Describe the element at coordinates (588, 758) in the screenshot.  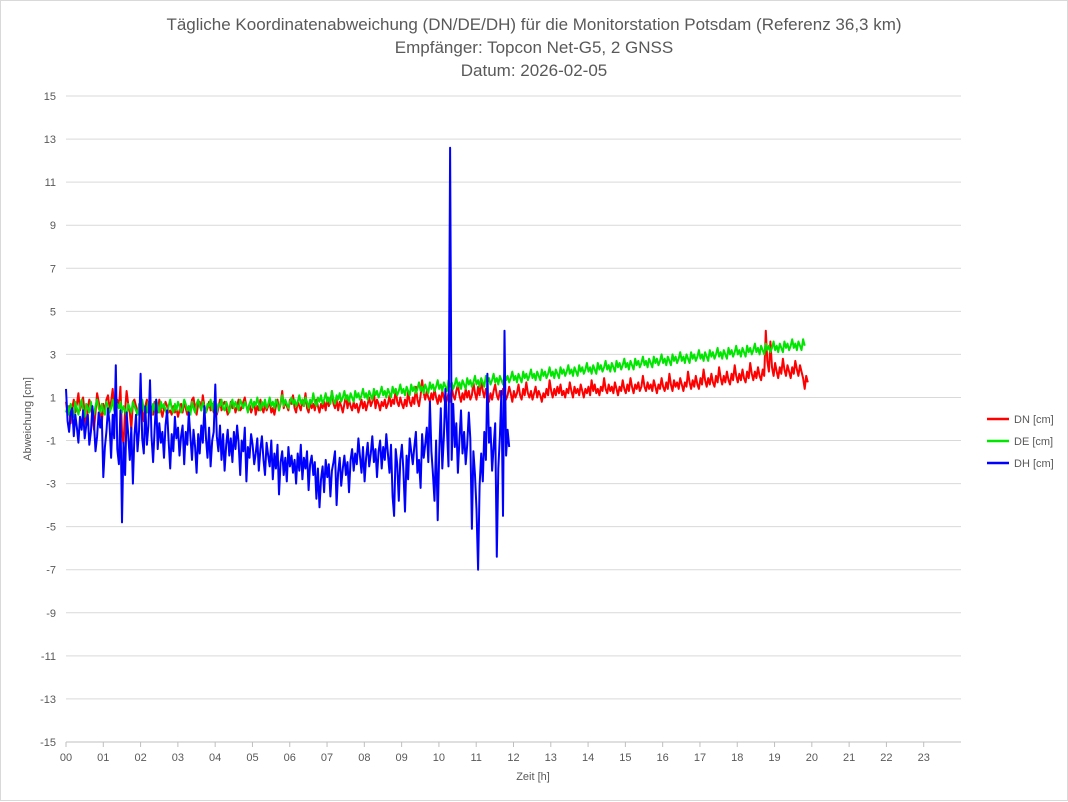
I see `x-tick-label: 14` at that location.